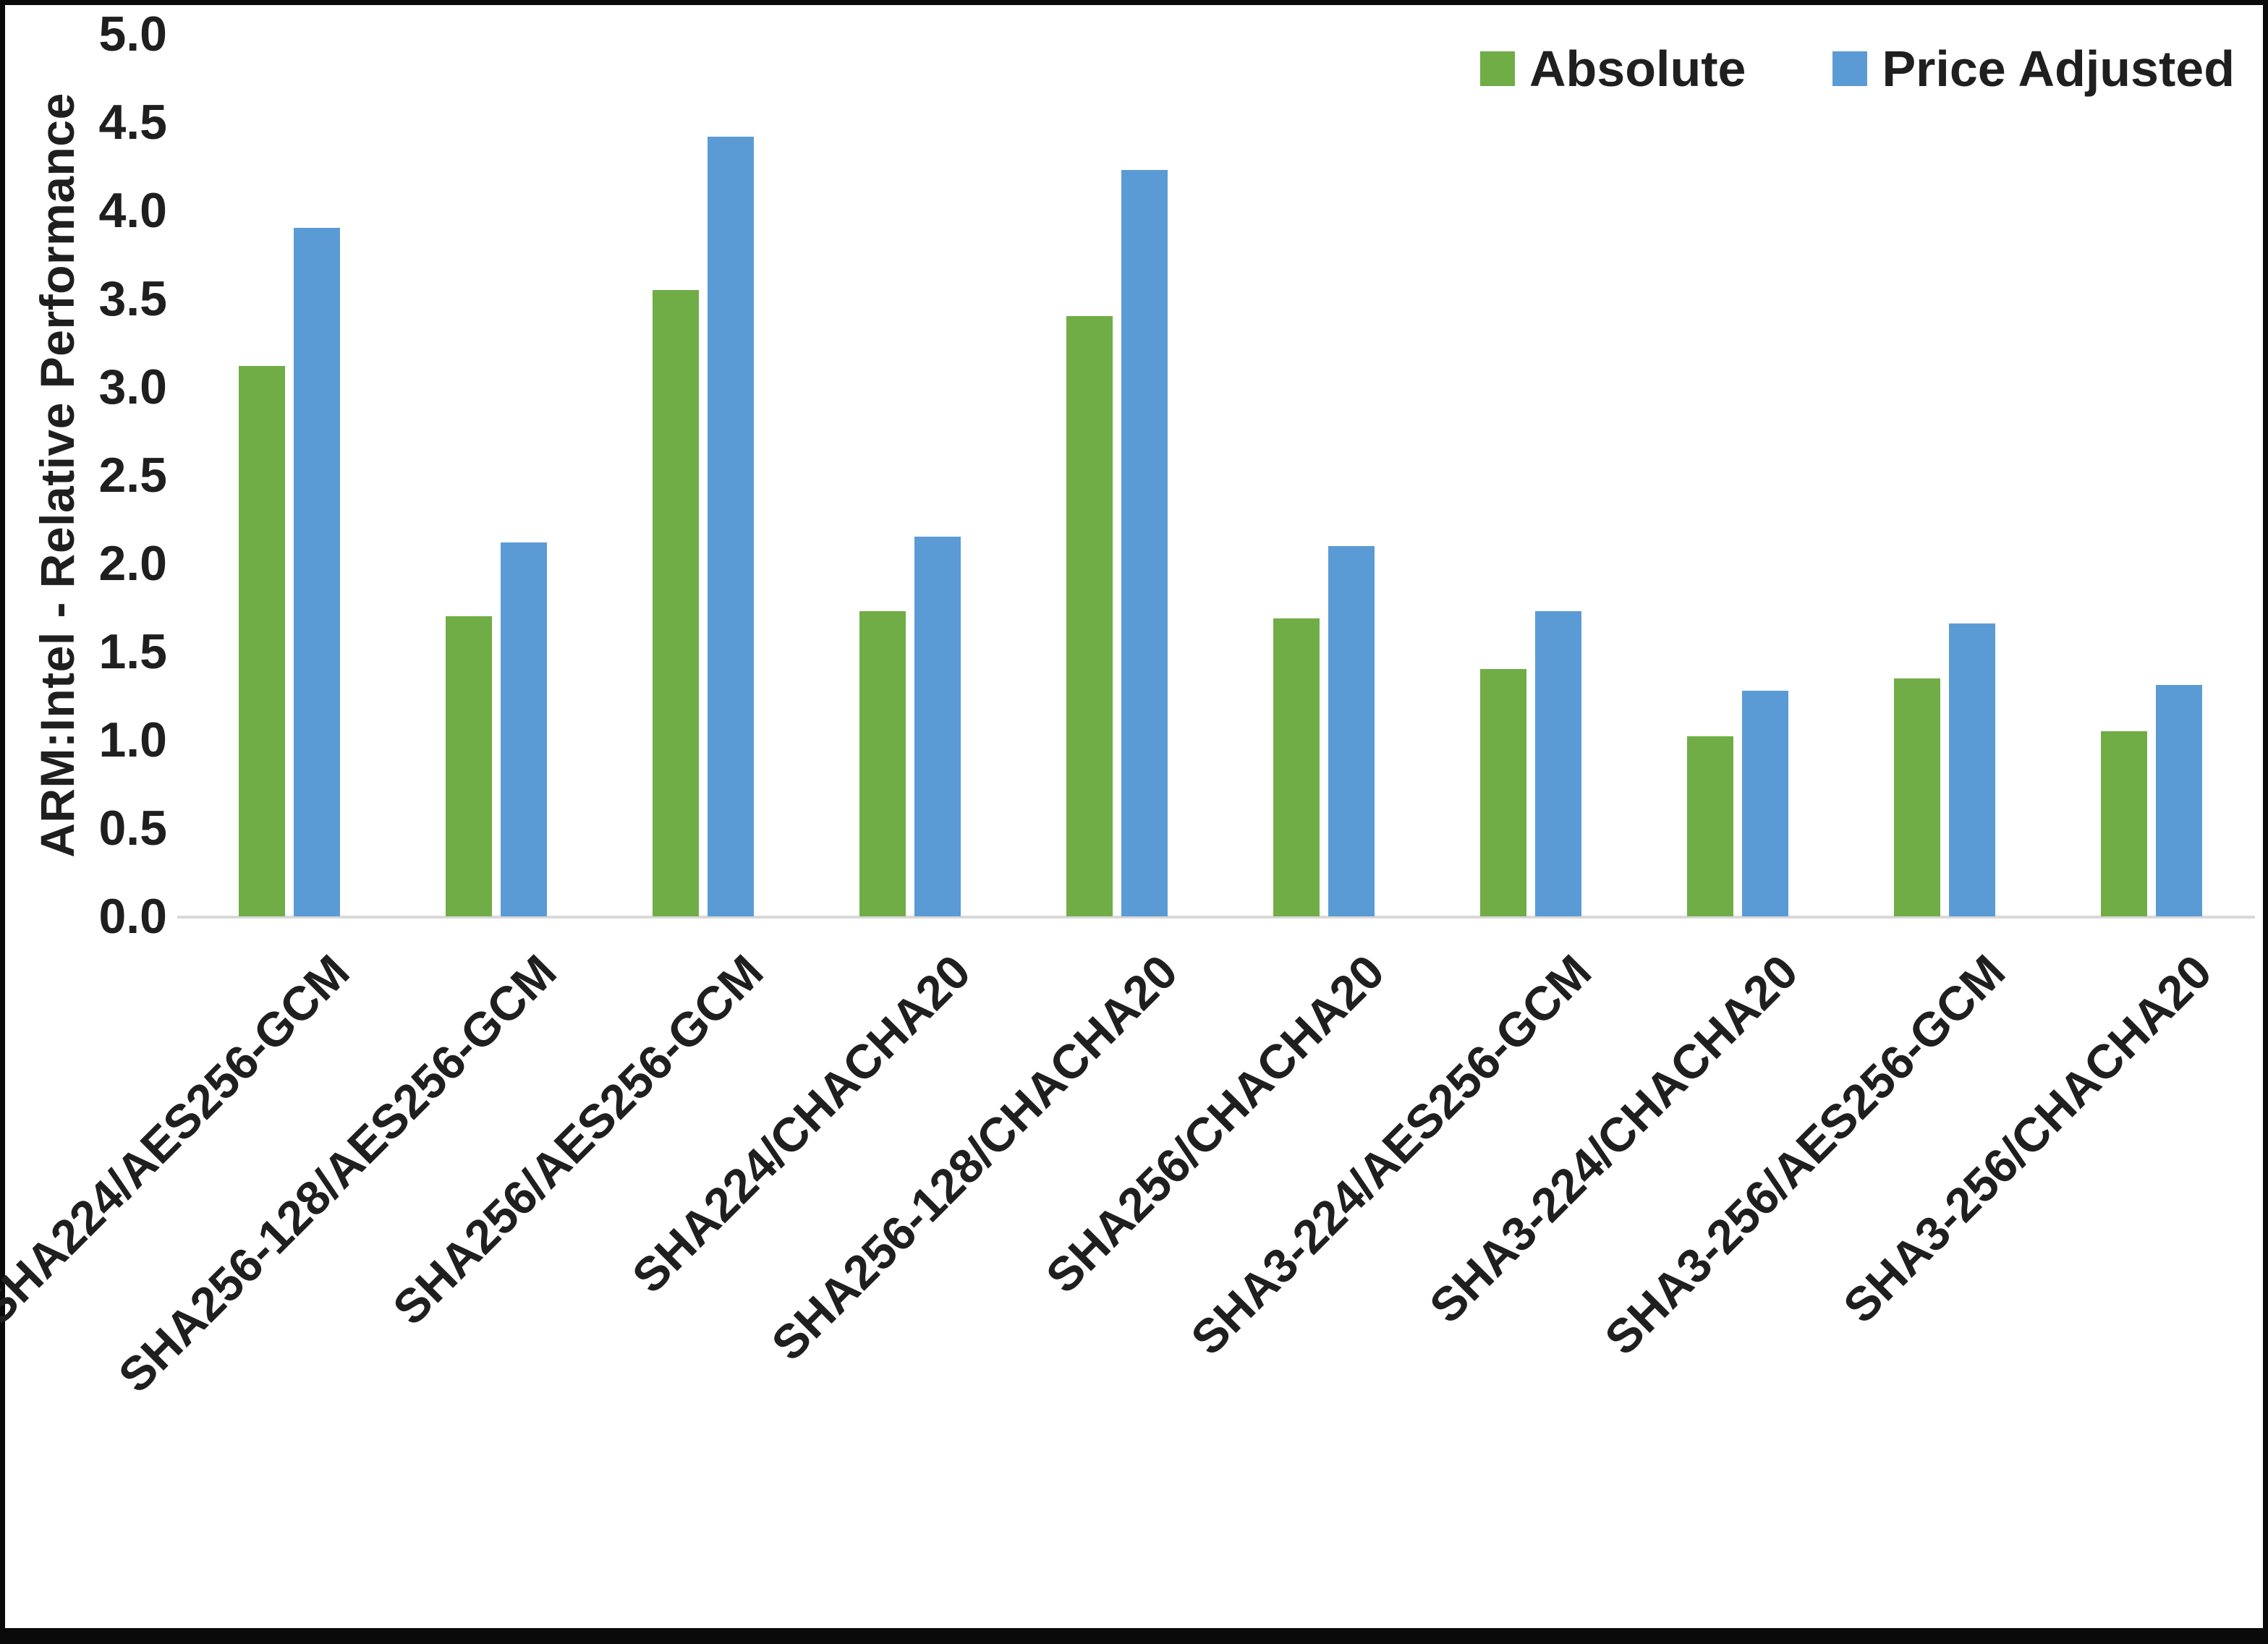 Image resolution: width=2268 pixels, height=1644 pixels. I want to click on y-axis-tick: 4.5, so click(132, 122).